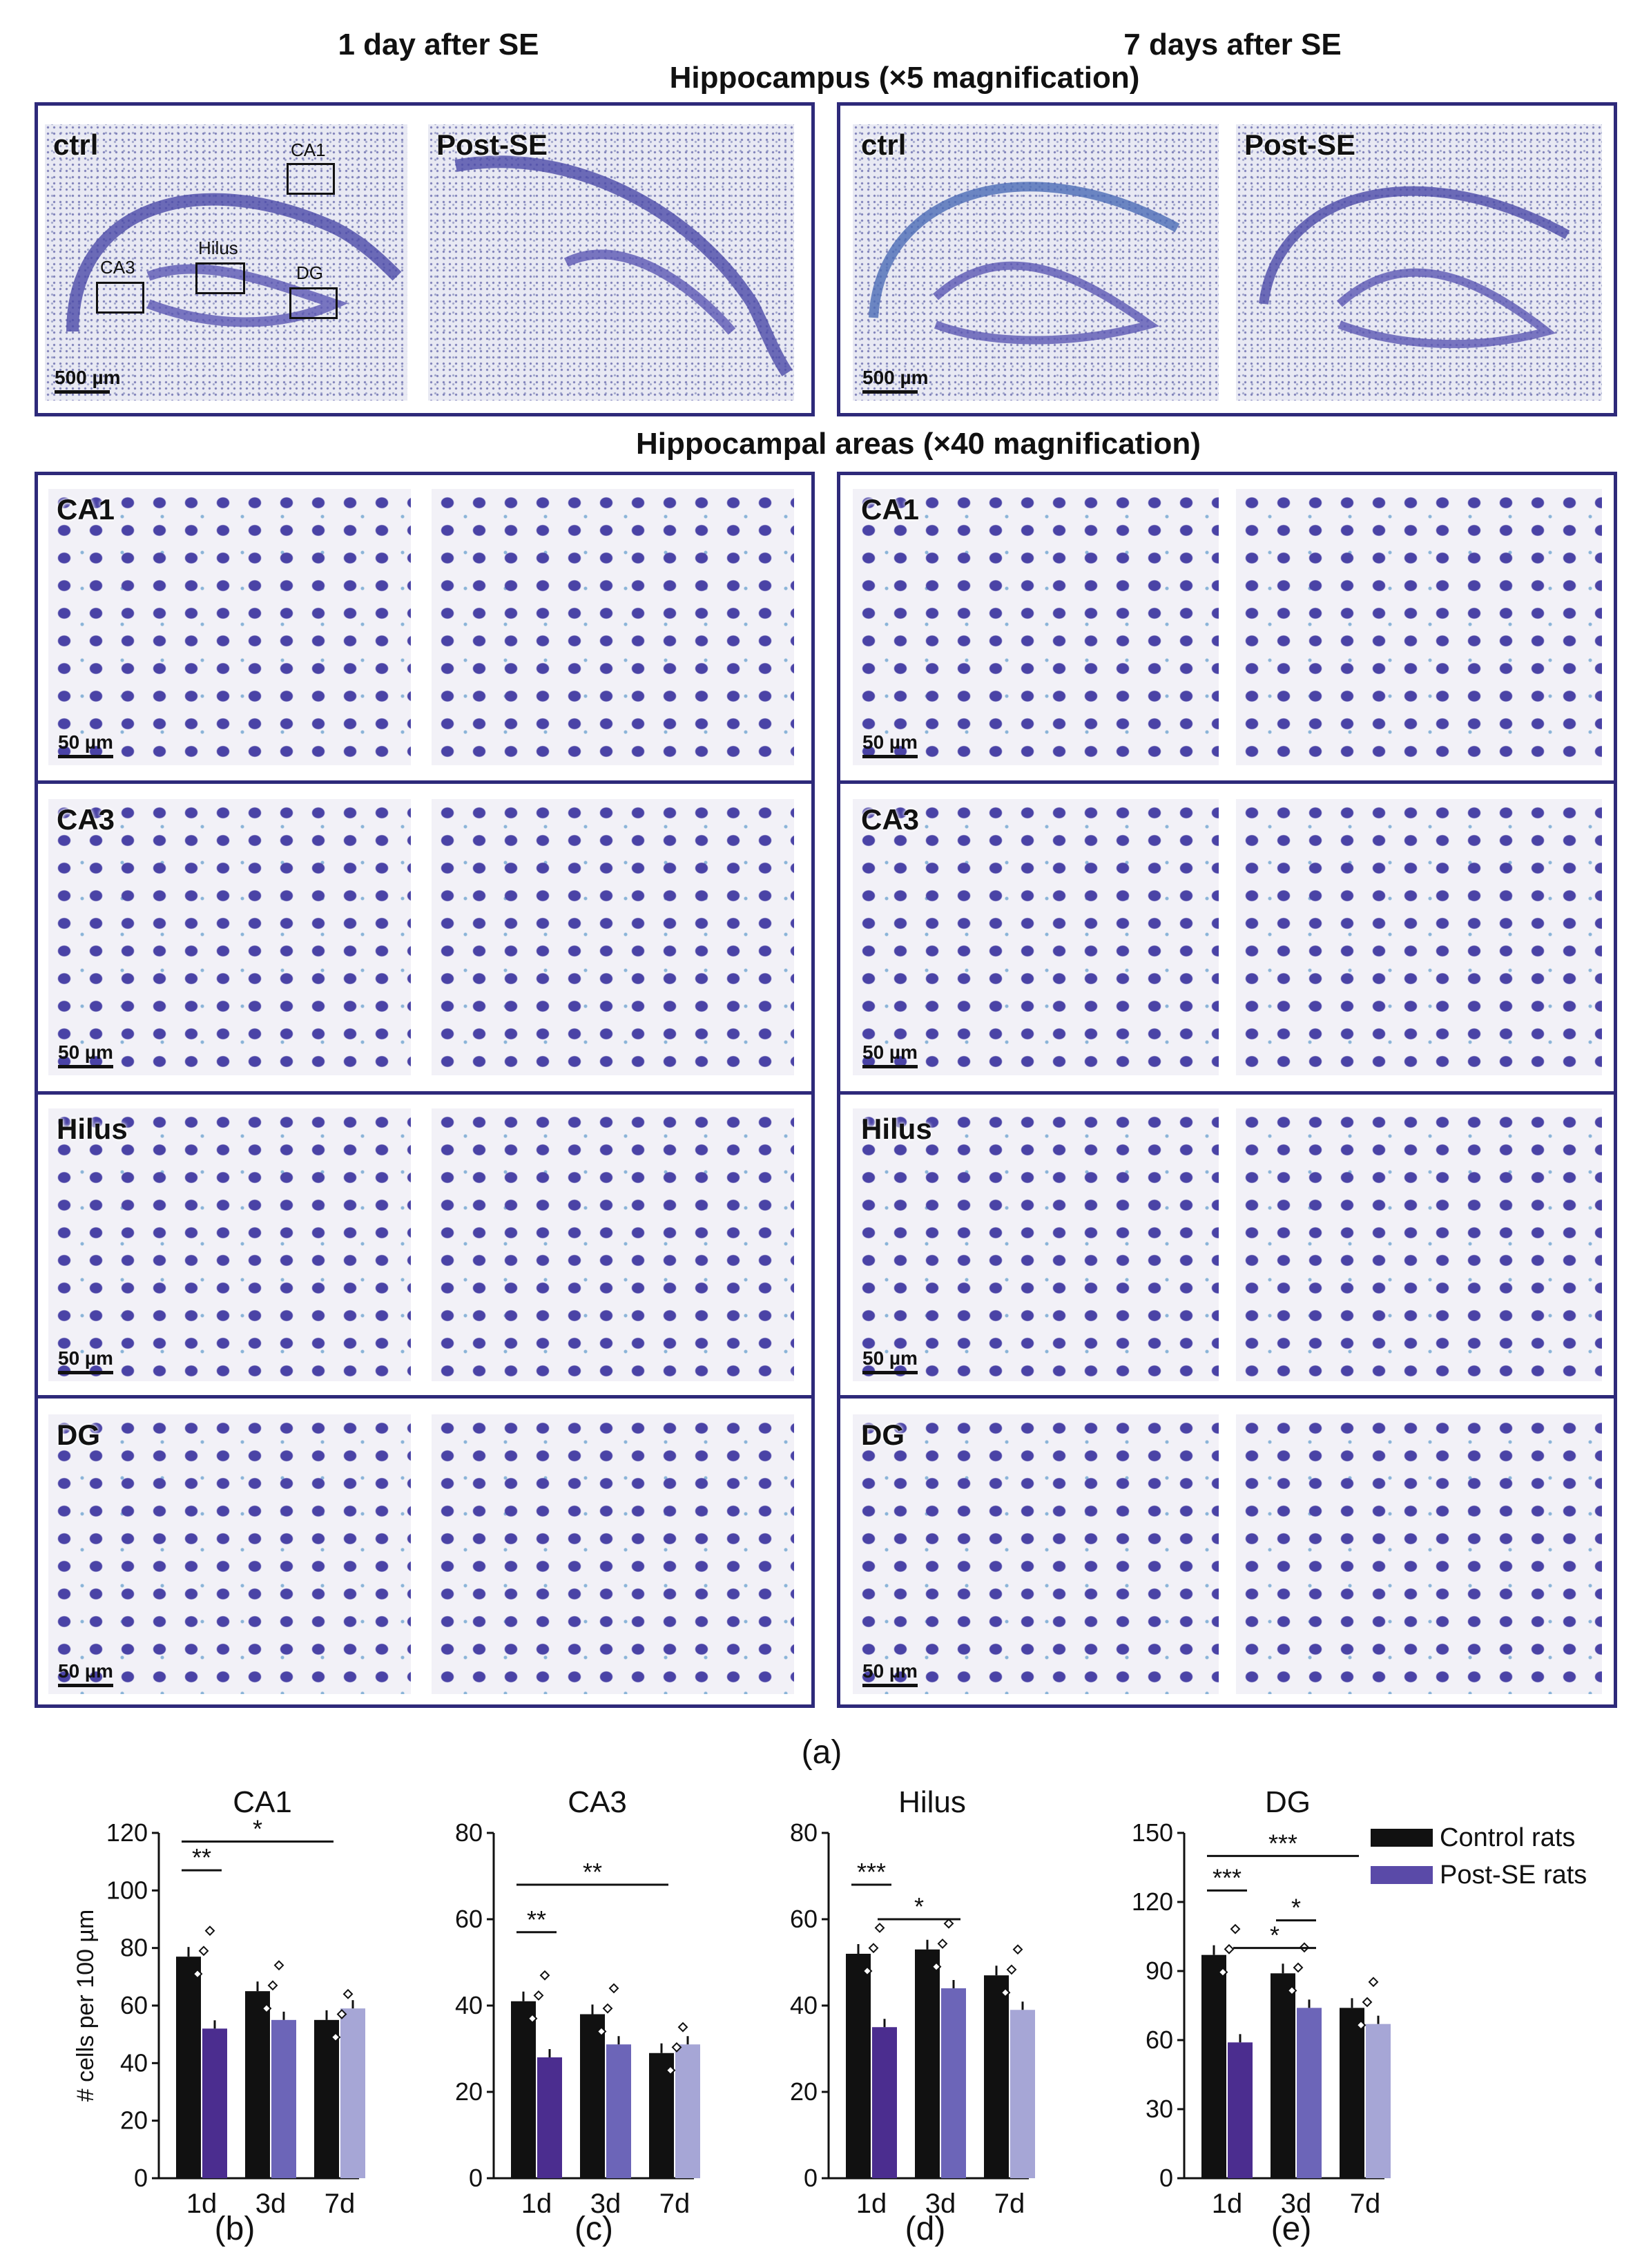 This screenshot has width=1642, height=2268. What do you see at coordinates (926, 2229) in the screenshot?
I see `sublabel-d: (d)` at bounding box center [926, 2229].